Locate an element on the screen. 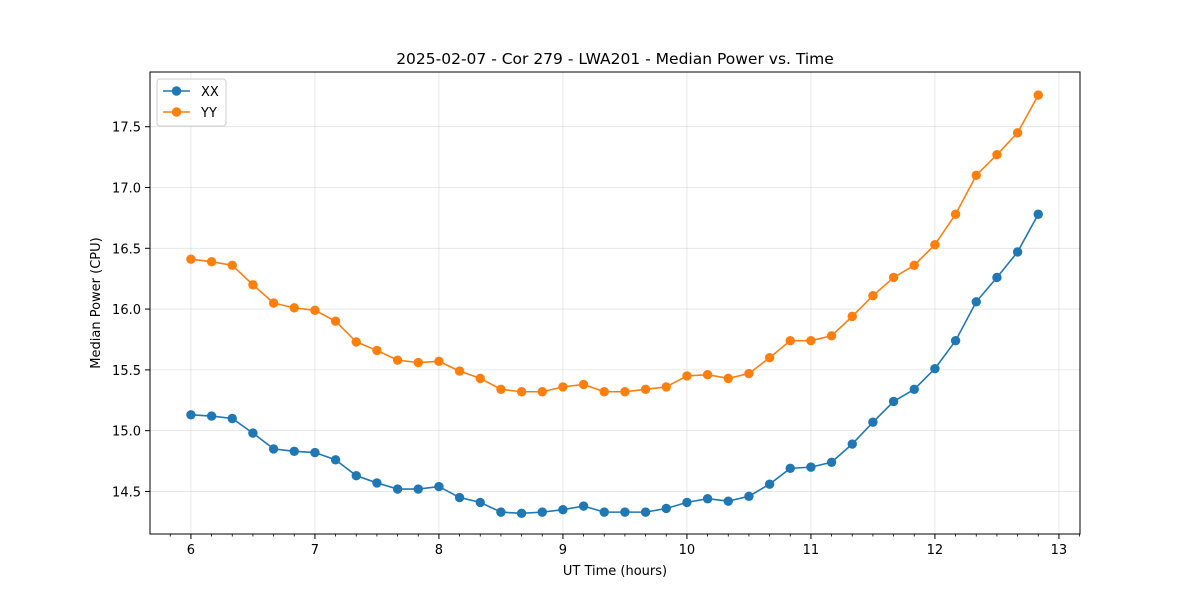  x-axis-label: UT Time (hours) is located at coordinates (615, 571).